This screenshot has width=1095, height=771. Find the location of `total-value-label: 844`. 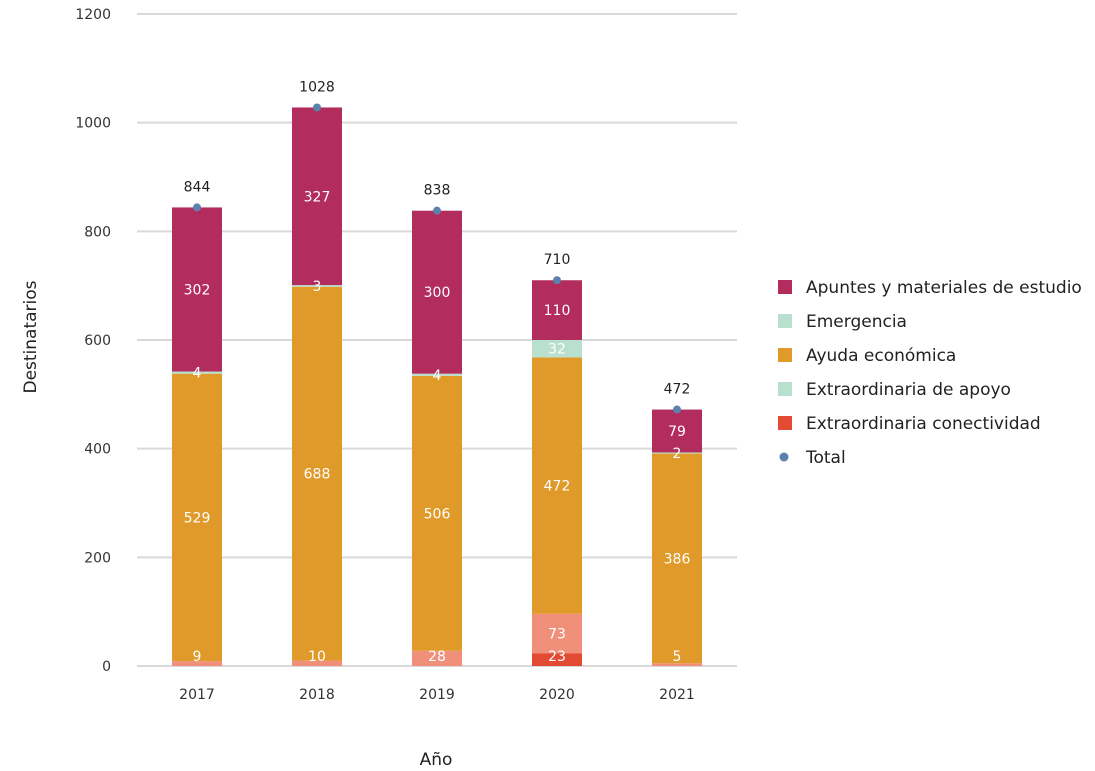

total-value-label: 844 is located at coordinates (197, 187).